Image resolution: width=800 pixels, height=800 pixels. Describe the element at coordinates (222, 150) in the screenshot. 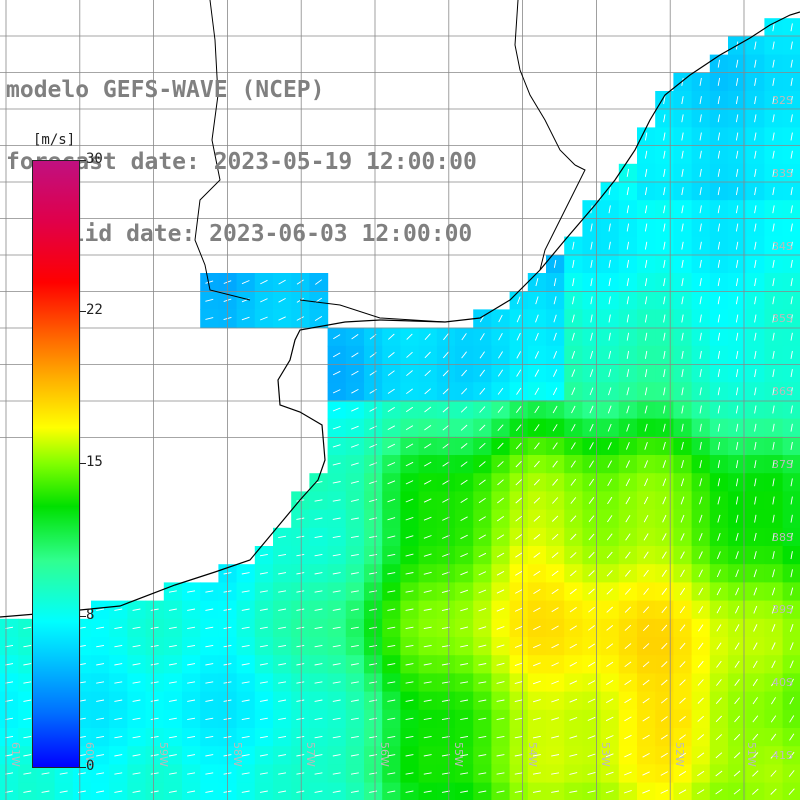

I see `river-outline` at that location.